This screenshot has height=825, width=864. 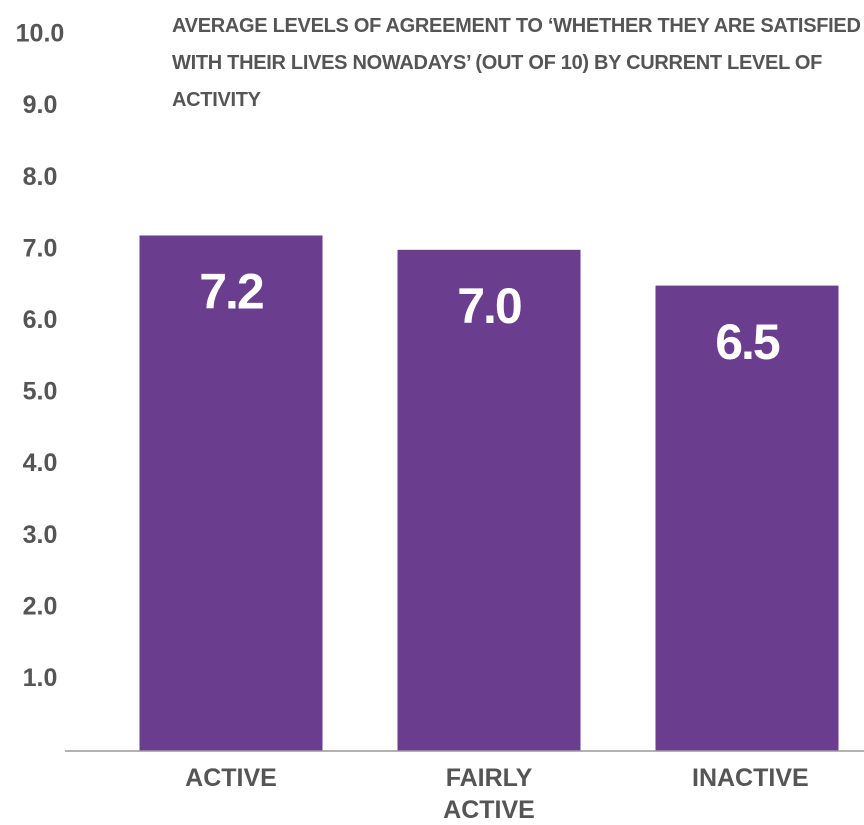 What do you see at coordinates (40, 177) in the screenshot?
I see `y-tick-label: 8.0` at bounding box center [40, 177].